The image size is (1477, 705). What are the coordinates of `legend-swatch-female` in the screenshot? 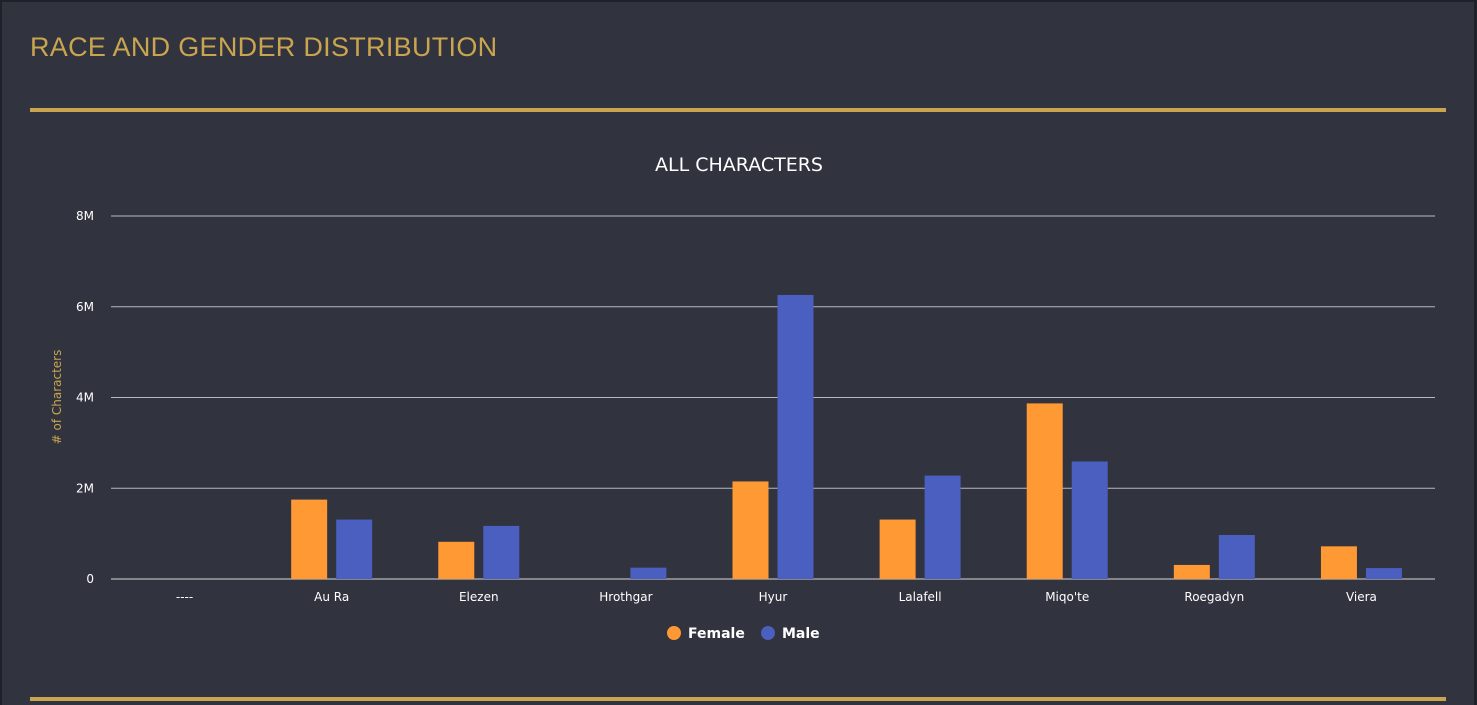 It's located at (674, 633).